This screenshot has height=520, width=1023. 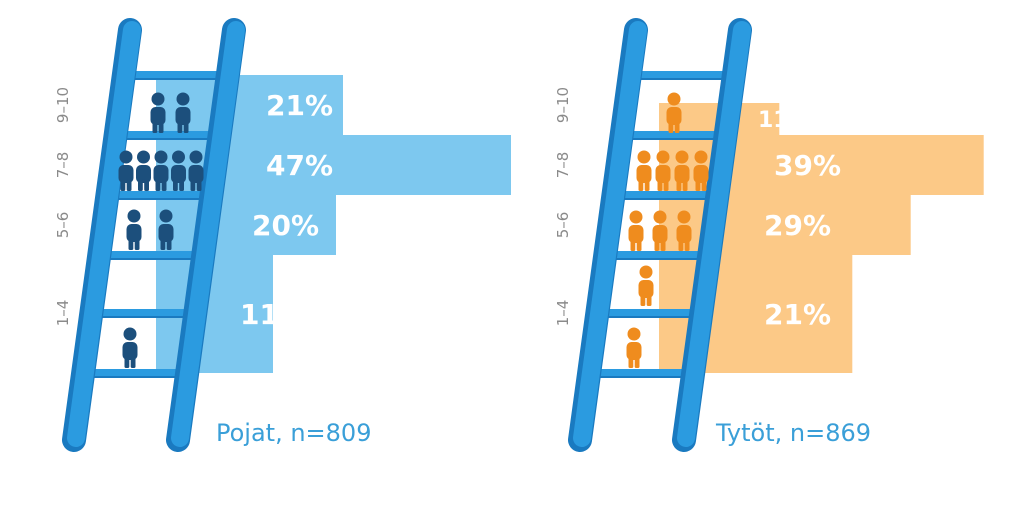 What do you see at coordinates (797, 225) in the screenshot?
I see `girls-pct-label-2: 29%` at bounding box center [797, 225].